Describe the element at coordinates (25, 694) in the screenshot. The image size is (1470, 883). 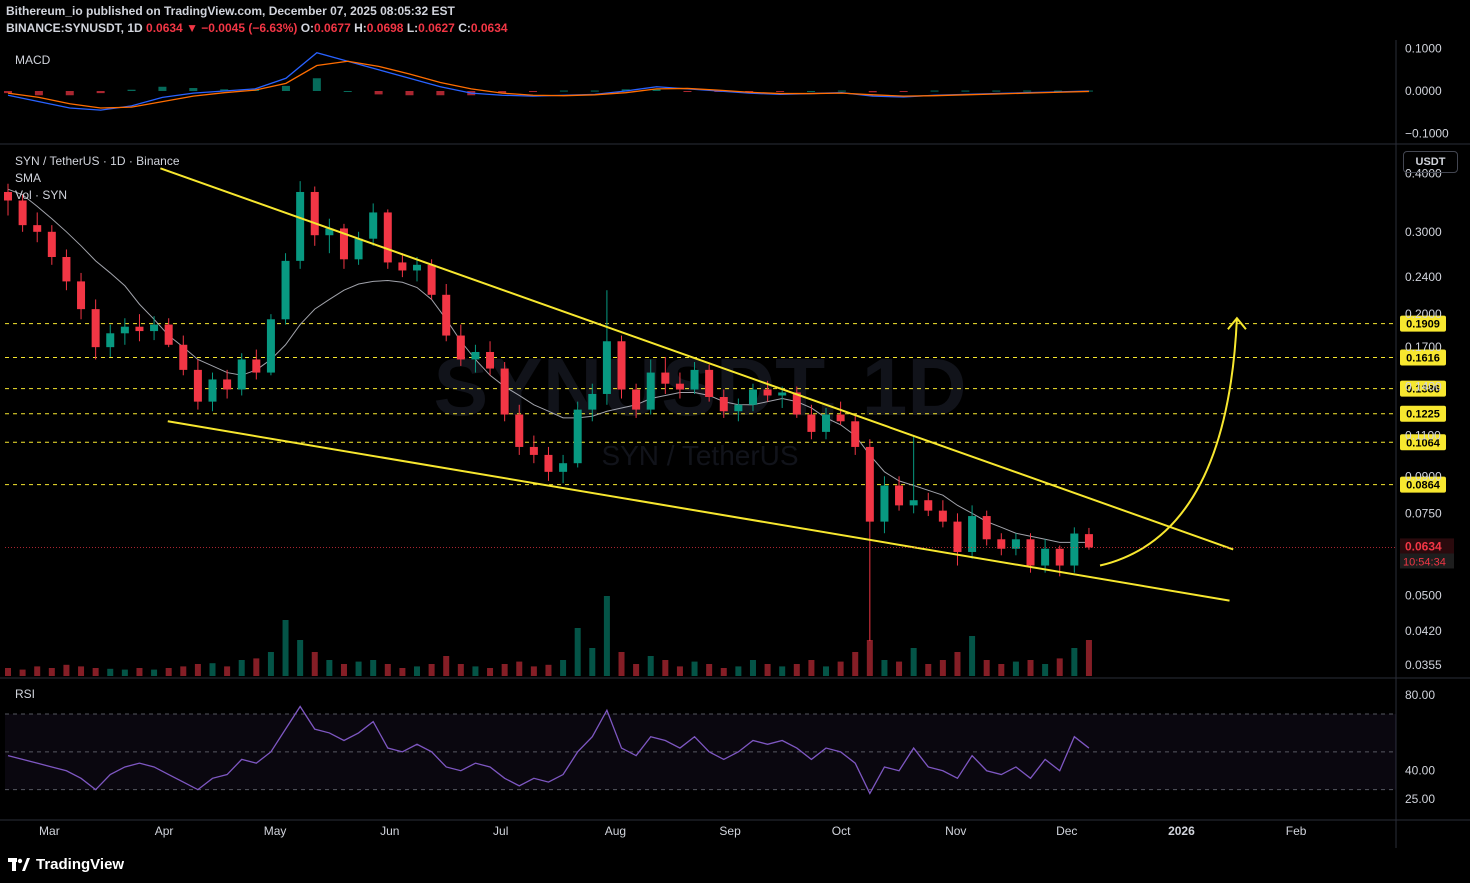
I see `rsi-pane-label: RSI` at that location.